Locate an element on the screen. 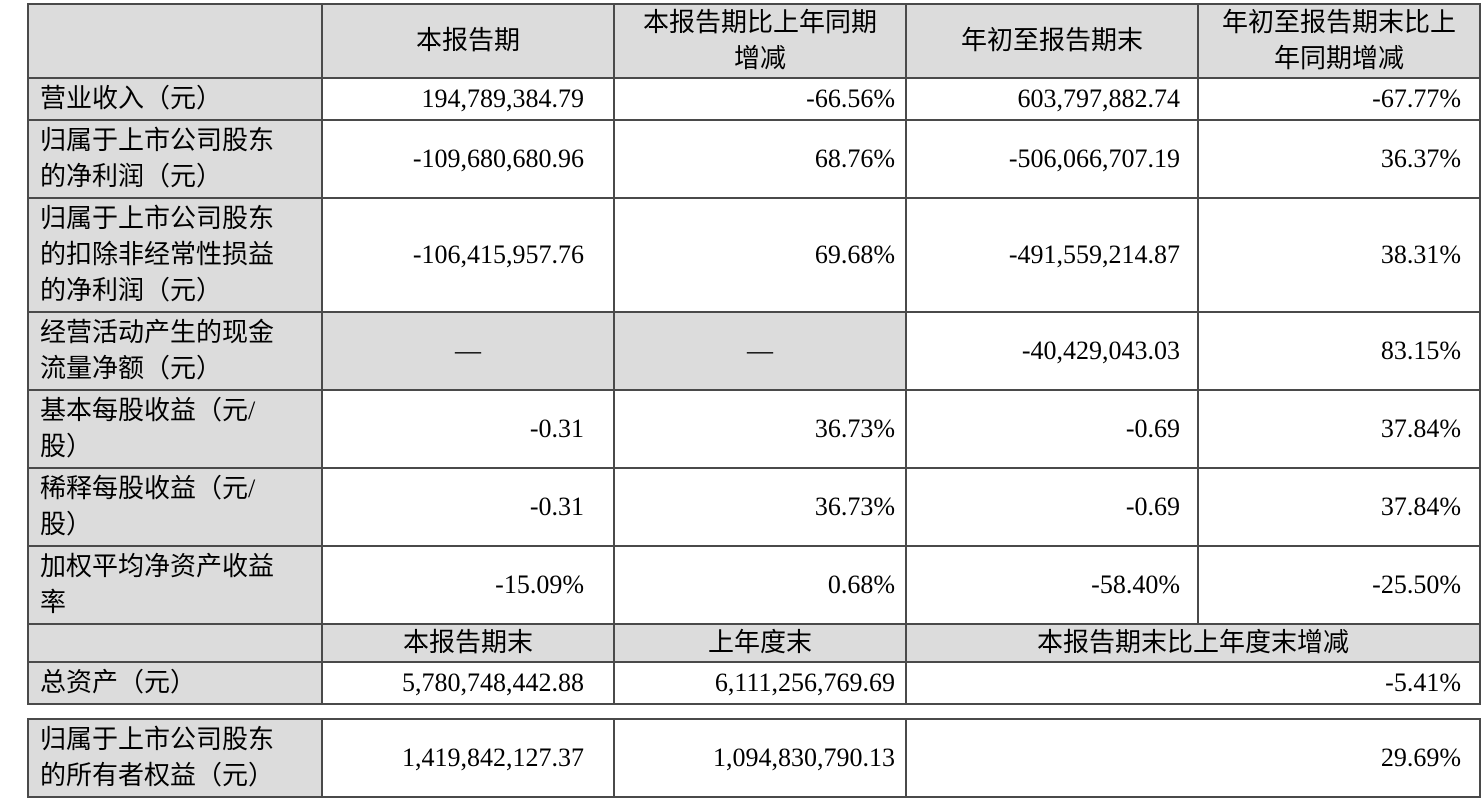 This screenshot has height=798, width=1481. row-label: 稀释每股收益（元/ 股） is located at coordinates (175, 507).